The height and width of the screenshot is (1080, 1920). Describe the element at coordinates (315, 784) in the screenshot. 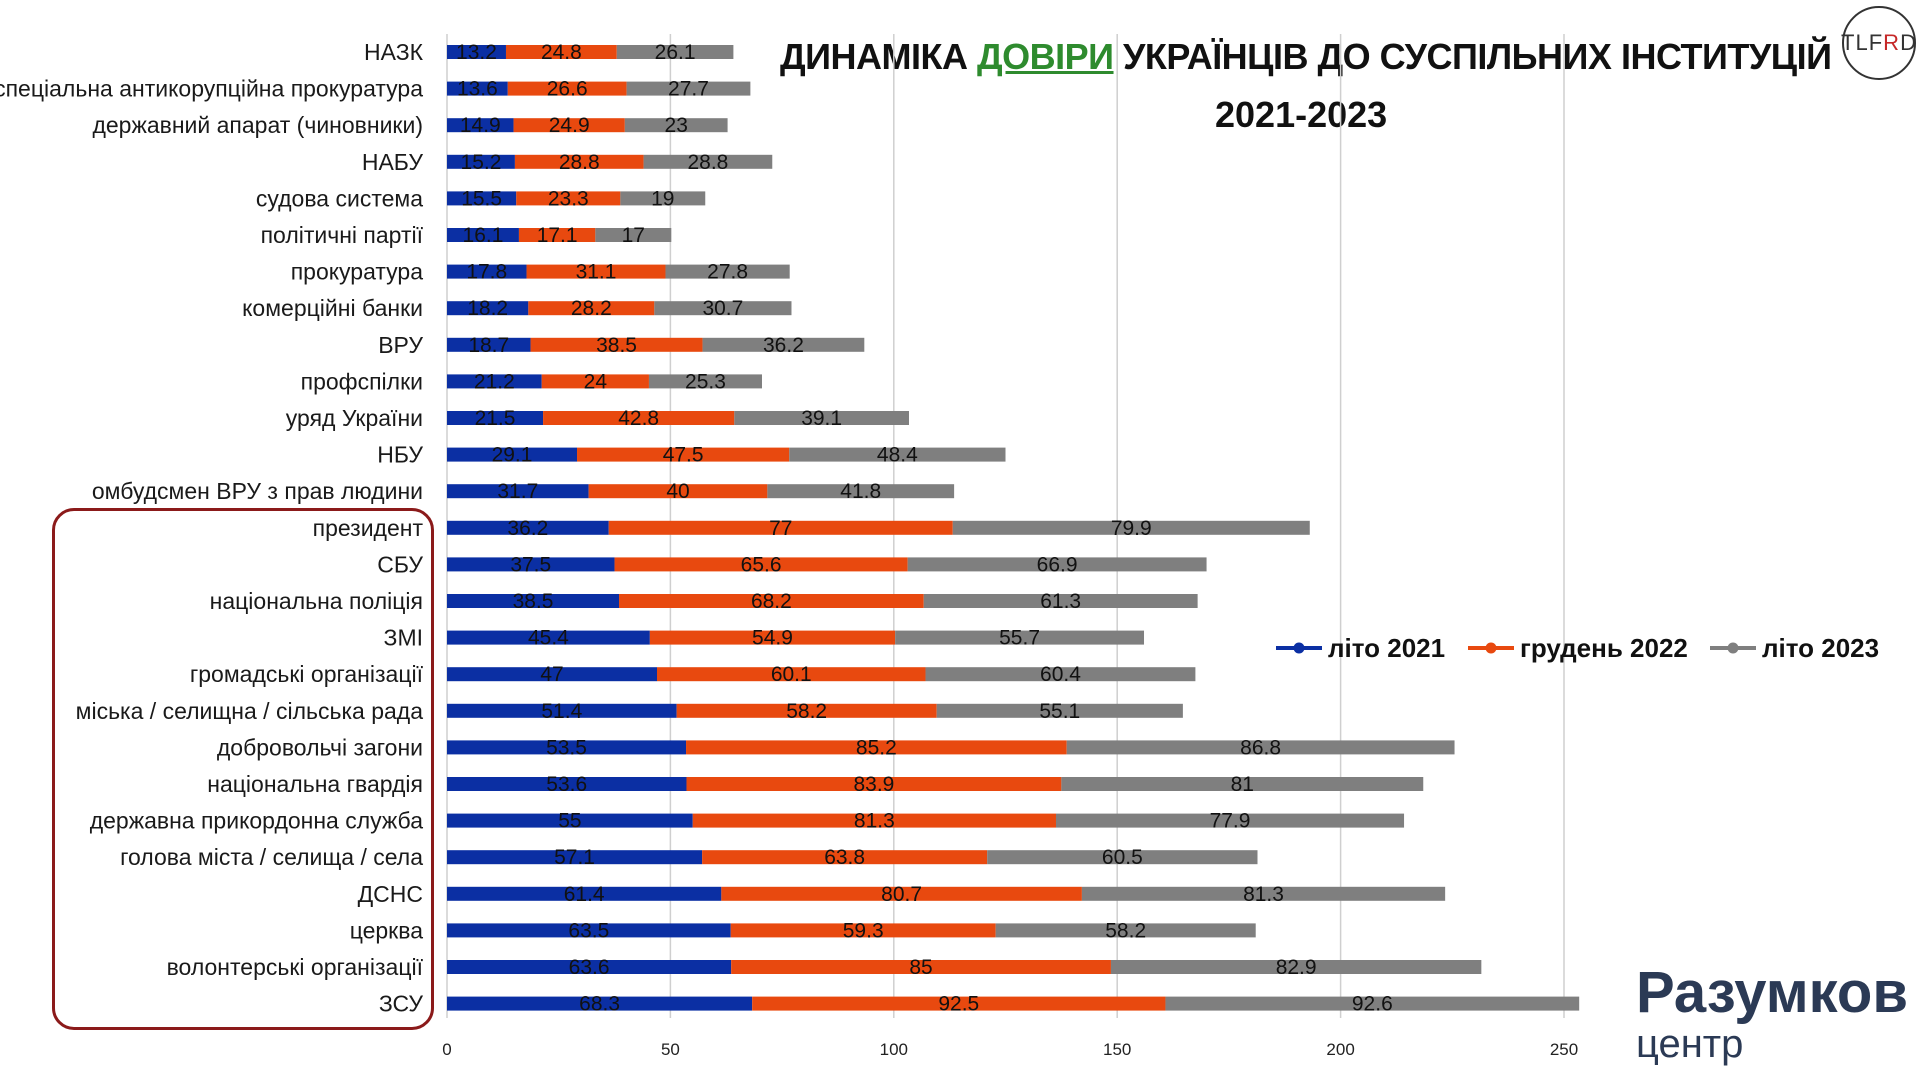

I see `category-label: національна гвардія` at that location.